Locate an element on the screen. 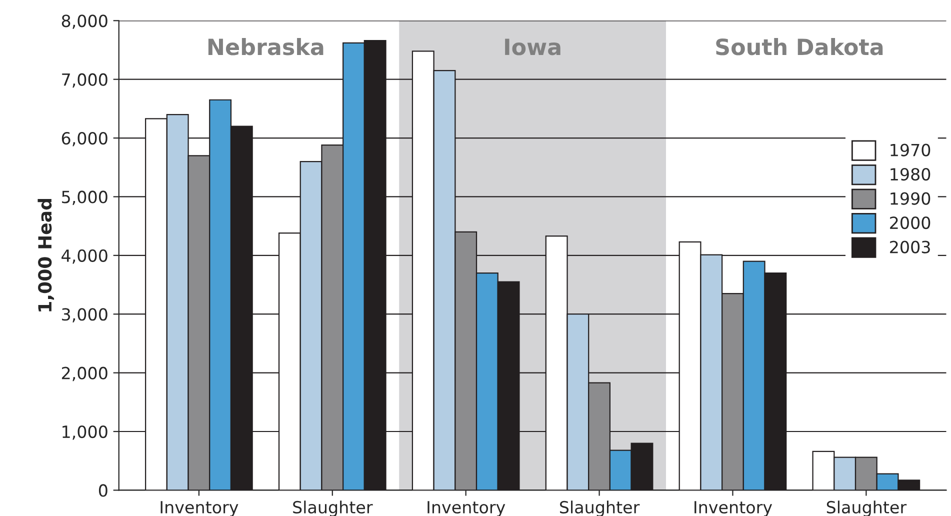  y-tick-label: 4,000 is located at coordinates (85, 256).